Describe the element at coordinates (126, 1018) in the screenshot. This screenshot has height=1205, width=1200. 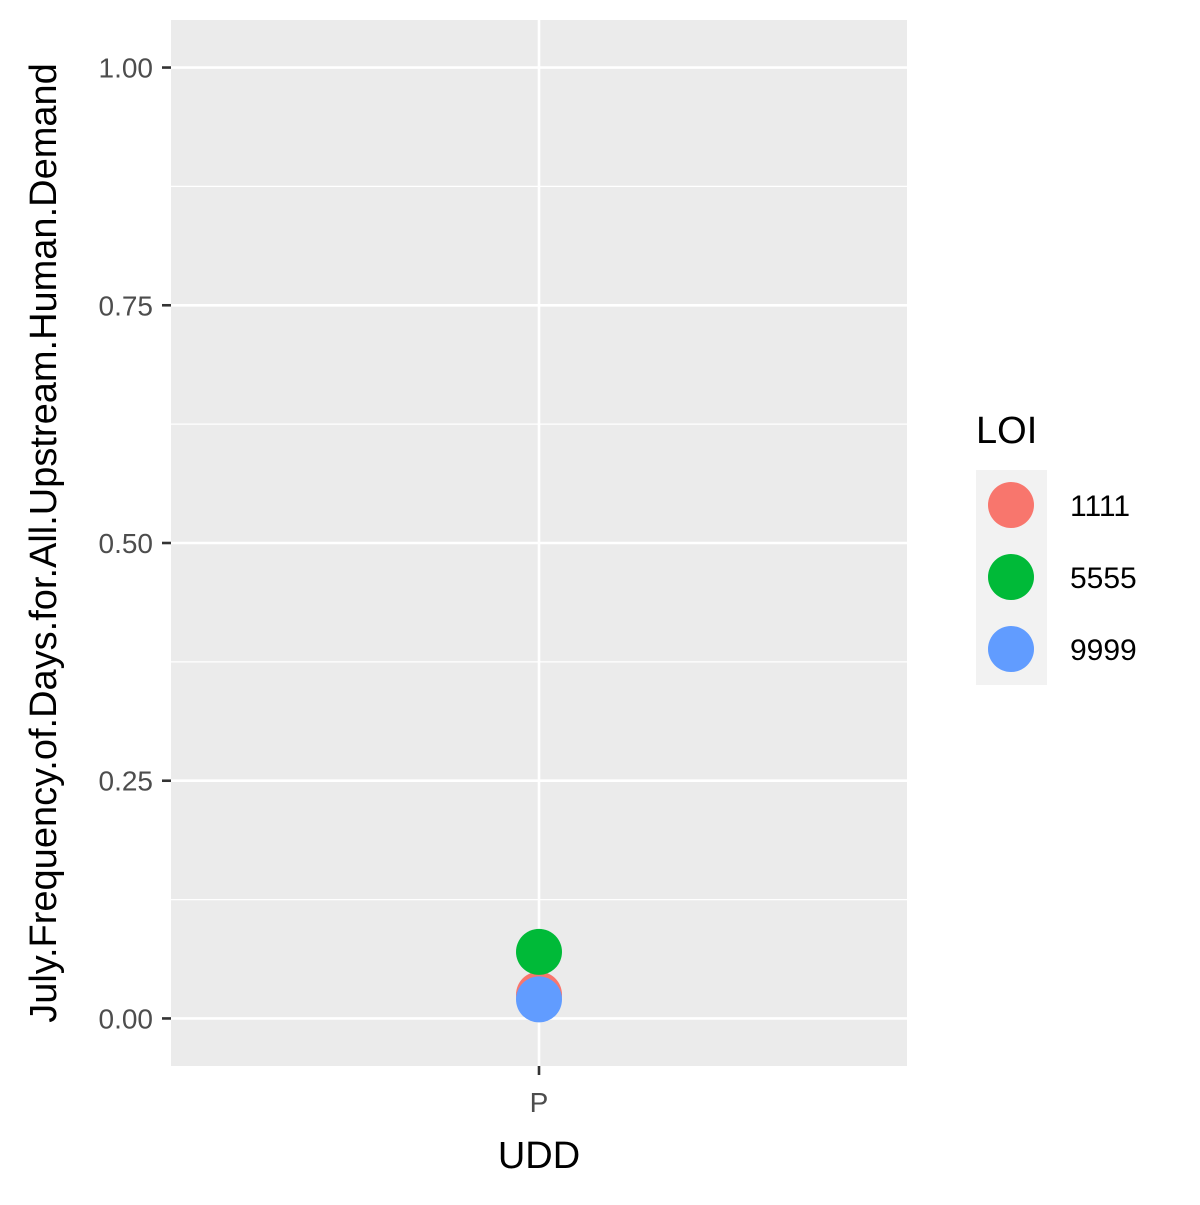
I see `y-tick-label: 0.00` at that location.